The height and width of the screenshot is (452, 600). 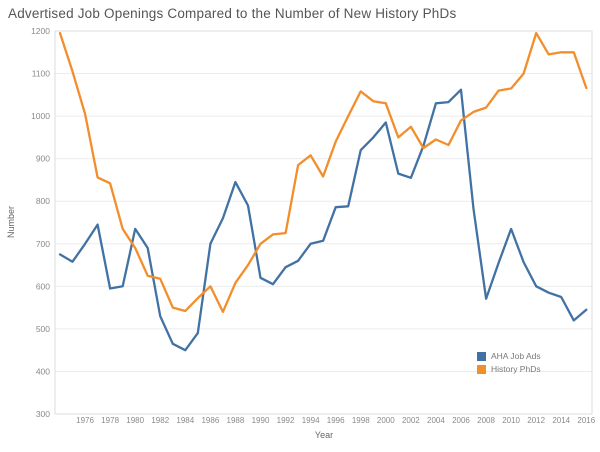 What do you see at coordinates (386, 420) in the screenshot?
I see `x-tick-label: 2000` at bounding box center [386, 420].